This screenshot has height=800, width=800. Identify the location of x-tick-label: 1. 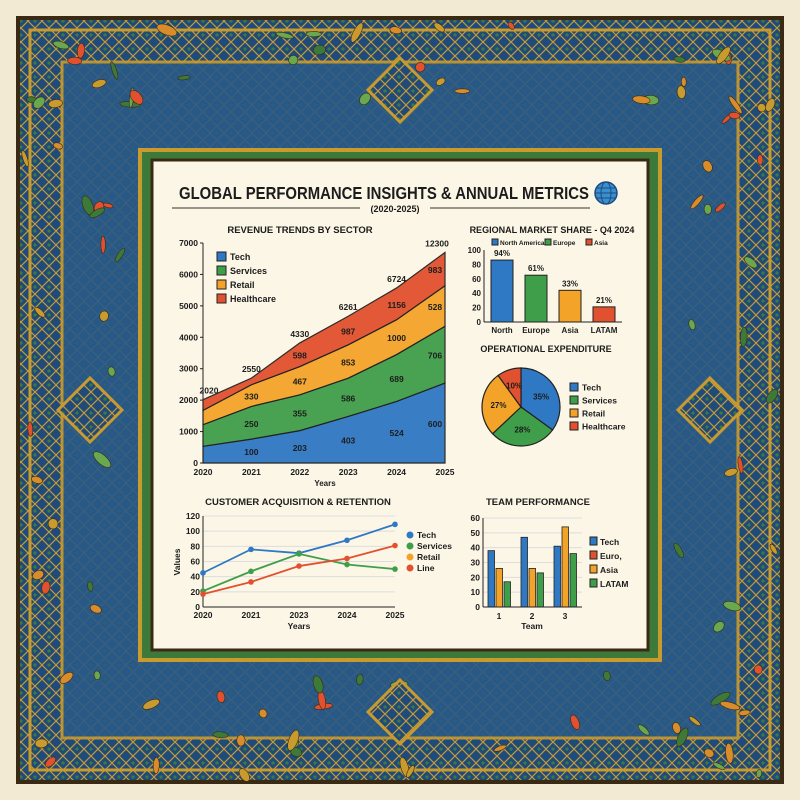
(499, 616).